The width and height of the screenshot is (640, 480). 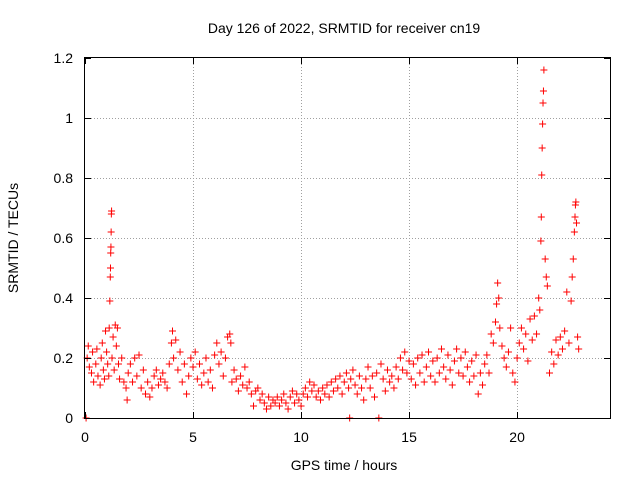 What do you see at coordinates (69, 118) in the screenshot?
I see `y-tick-label: 1` at bounding box center [69, 118].